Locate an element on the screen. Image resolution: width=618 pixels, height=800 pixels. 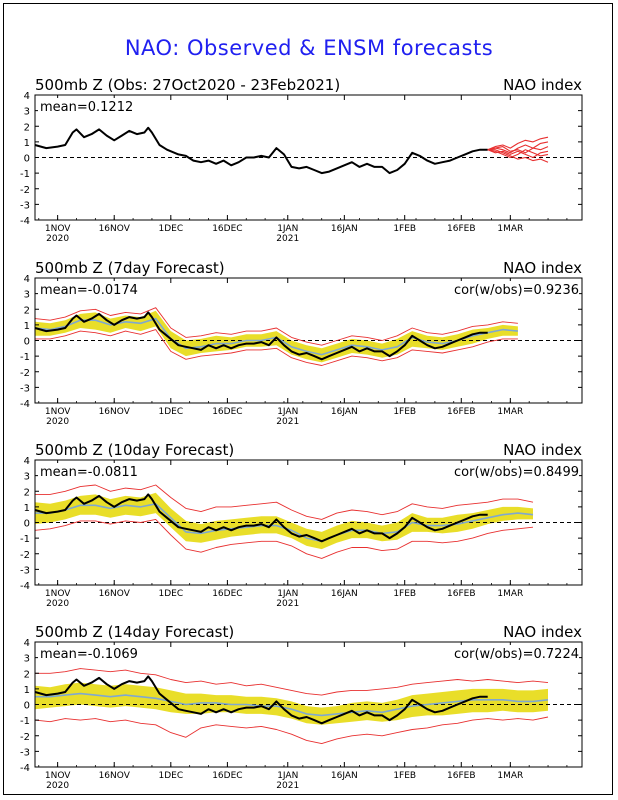
panel-title: 500mb Z (Obs: 27Oct2020 - 23Feb2021) is located at coordinates (187, 85).